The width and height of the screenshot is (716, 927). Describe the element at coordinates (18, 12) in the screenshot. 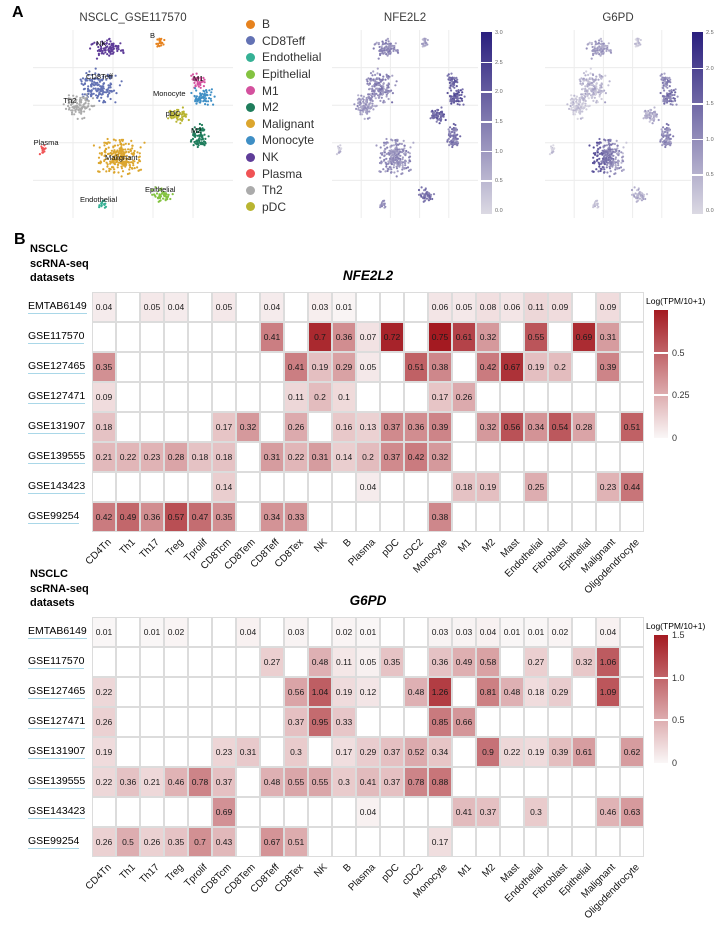

I see `panel-a-label: A` at that location.